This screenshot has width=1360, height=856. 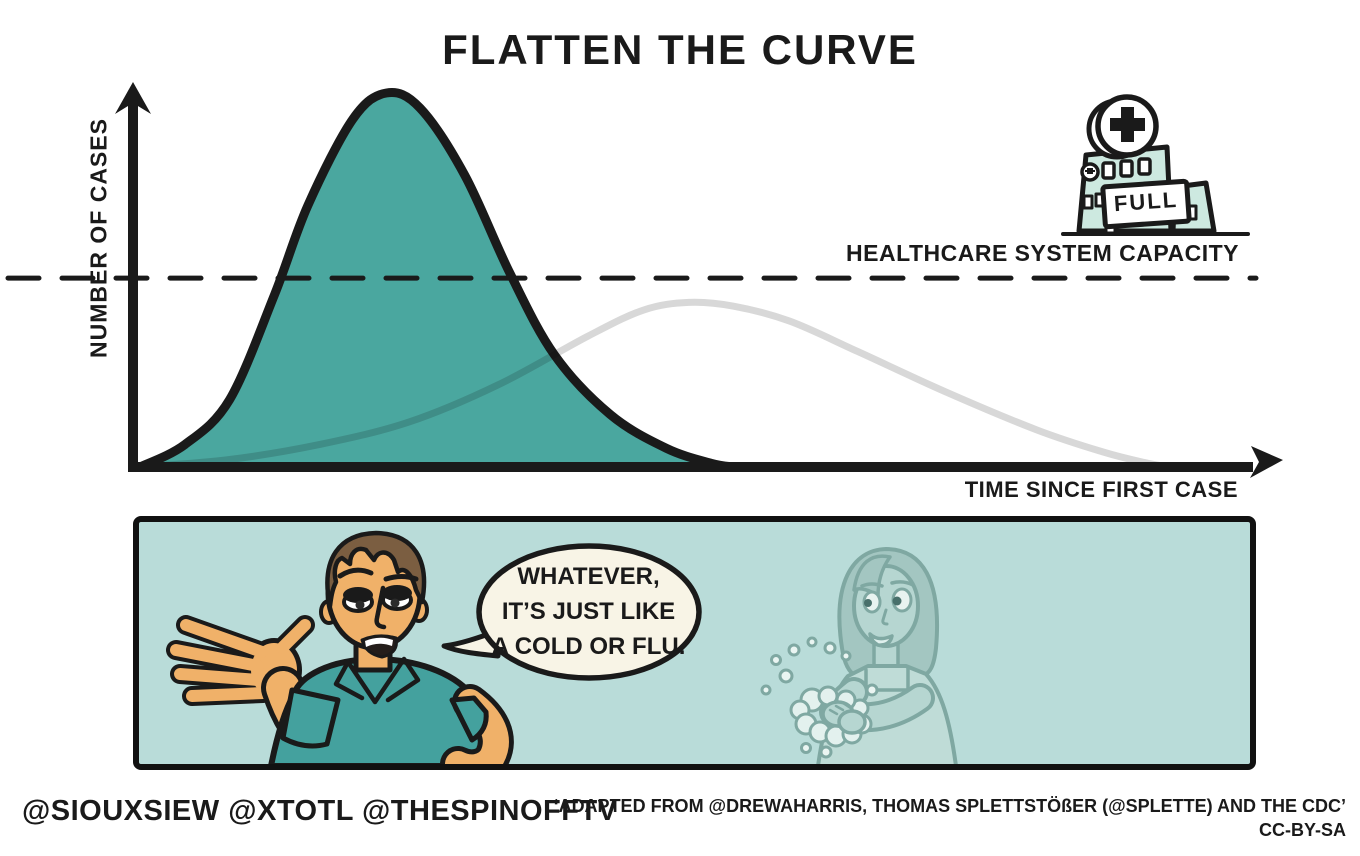 I want to click on y-axis-label: NUMBER OF CASES, so click(x=98, y=238).